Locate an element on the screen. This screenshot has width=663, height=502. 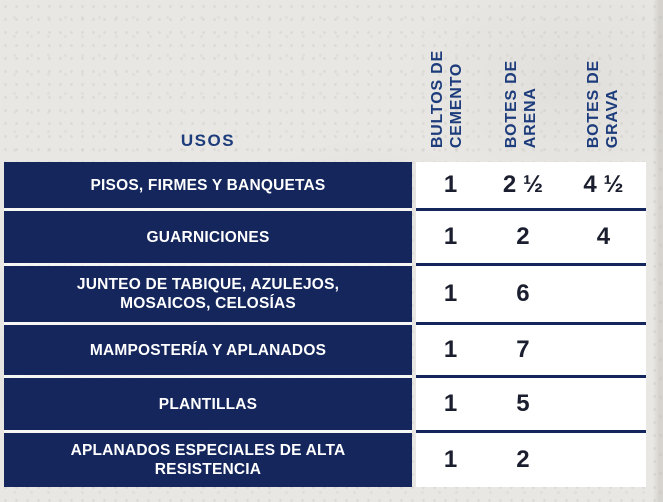
row-values: 1 6 is located at coordinates (531, 294).